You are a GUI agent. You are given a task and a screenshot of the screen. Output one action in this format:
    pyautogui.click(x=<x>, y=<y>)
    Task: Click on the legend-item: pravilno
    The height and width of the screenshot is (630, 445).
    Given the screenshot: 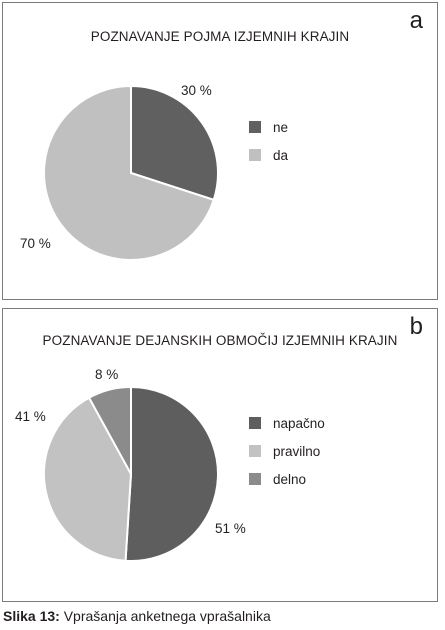 What is the action you would take?
    pyautogui.click(x=287, y=451)
    